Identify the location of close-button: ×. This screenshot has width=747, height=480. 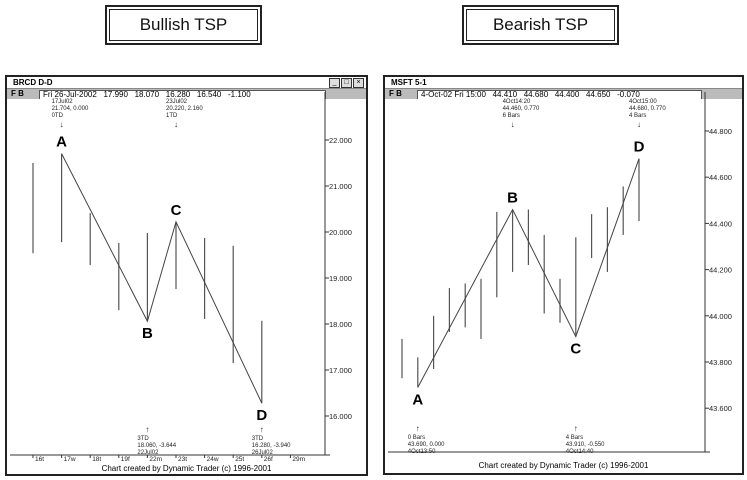
(358, 83).